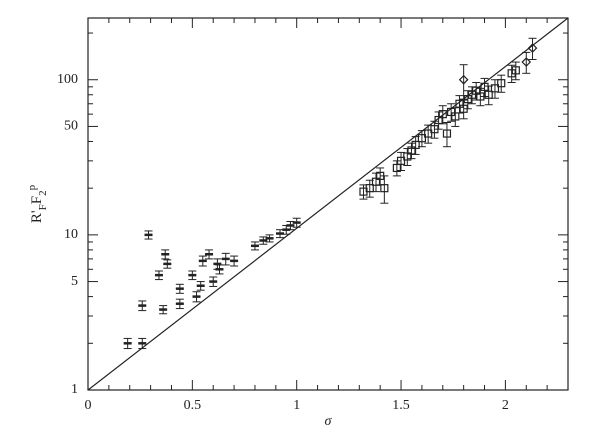 The image size is (599, 443). Describe the element at coordinates (32, 187) in the screenshot. I see `y-axis-label-part: p` at that location.